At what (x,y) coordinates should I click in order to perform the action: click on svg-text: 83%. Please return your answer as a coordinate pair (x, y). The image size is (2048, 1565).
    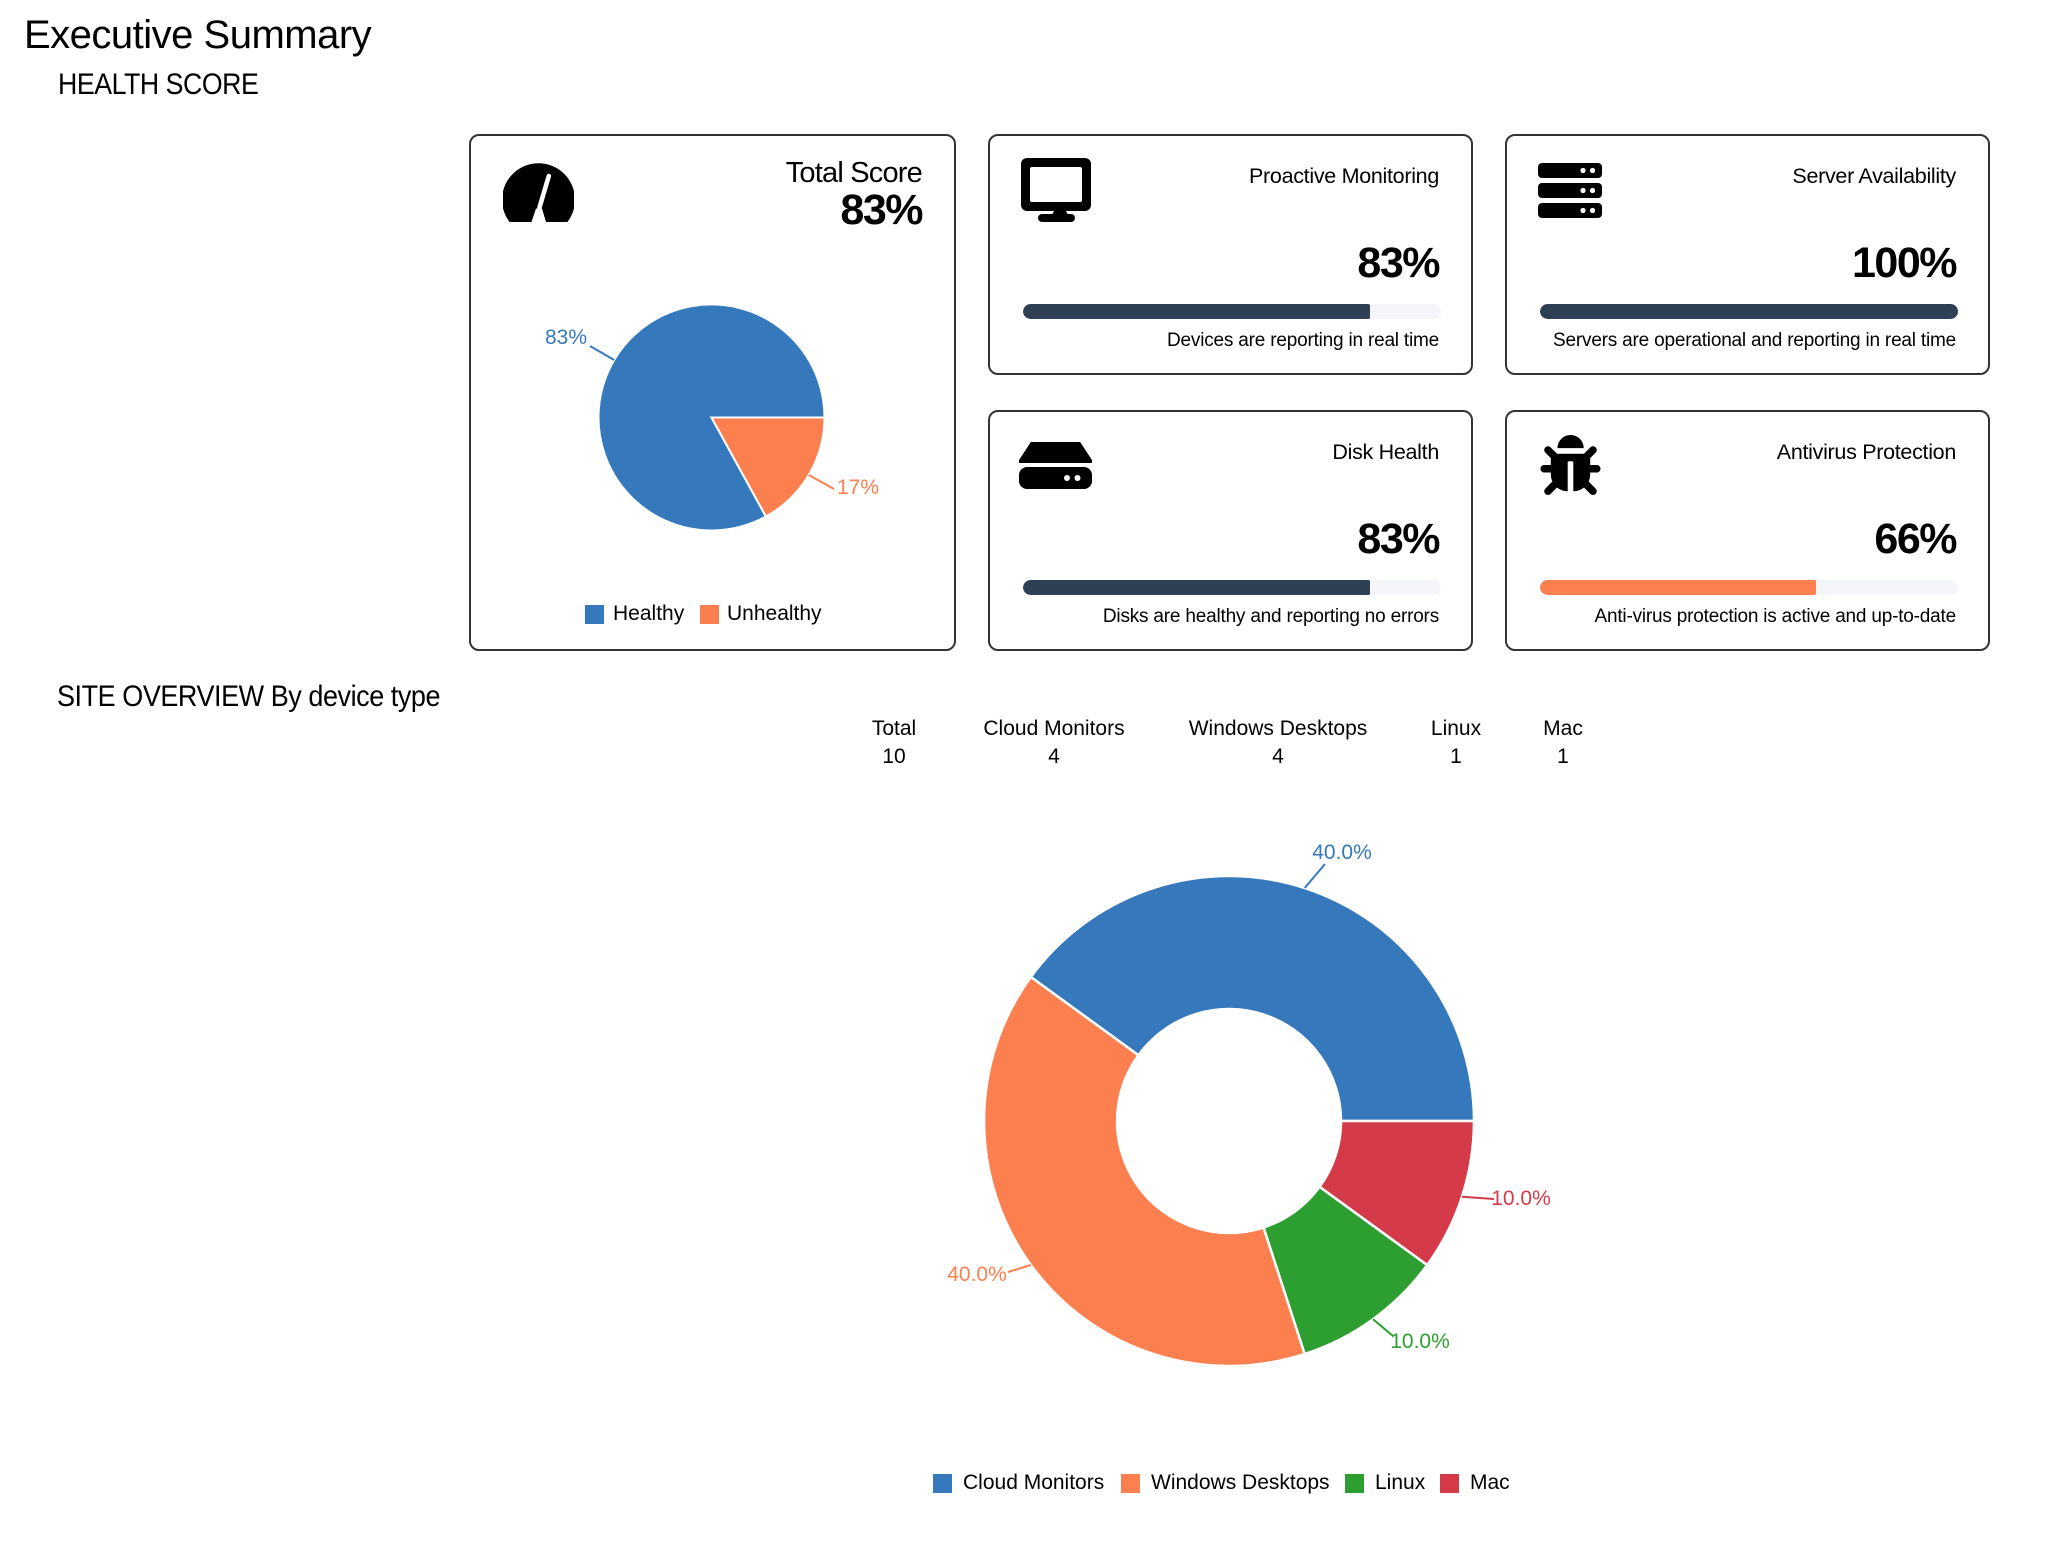
    Looking at the image, I should click on (566, 337).